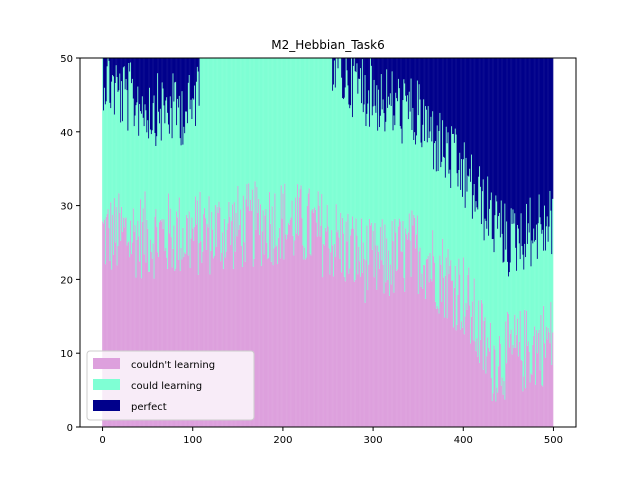  What do you see at coordinates (70, 428) in the screenshot?
I see `y-tick-label: 0` at bounding box center [70, 428].